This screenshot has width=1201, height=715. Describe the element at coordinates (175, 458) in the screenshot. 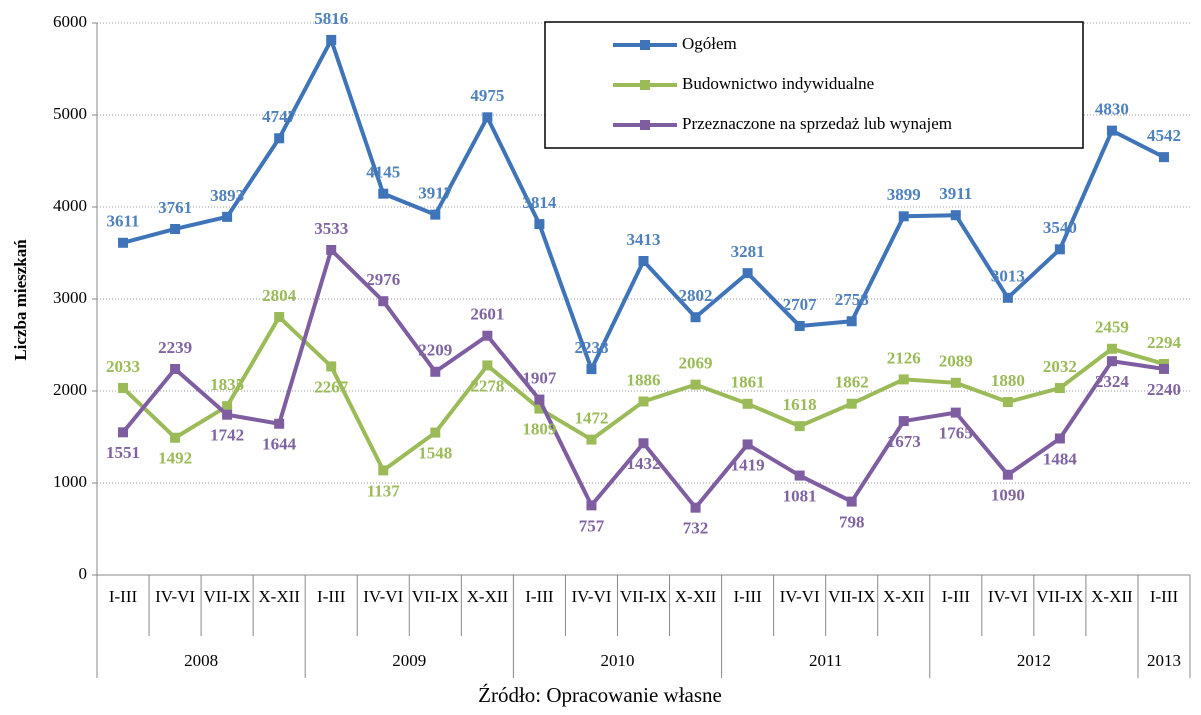

I see `data-label: 1492` at that location.